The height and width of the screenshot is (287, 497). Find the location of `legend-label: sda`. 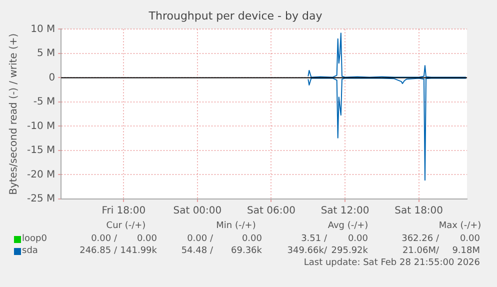

legend-label: sda is located at coordinates (30, 251).